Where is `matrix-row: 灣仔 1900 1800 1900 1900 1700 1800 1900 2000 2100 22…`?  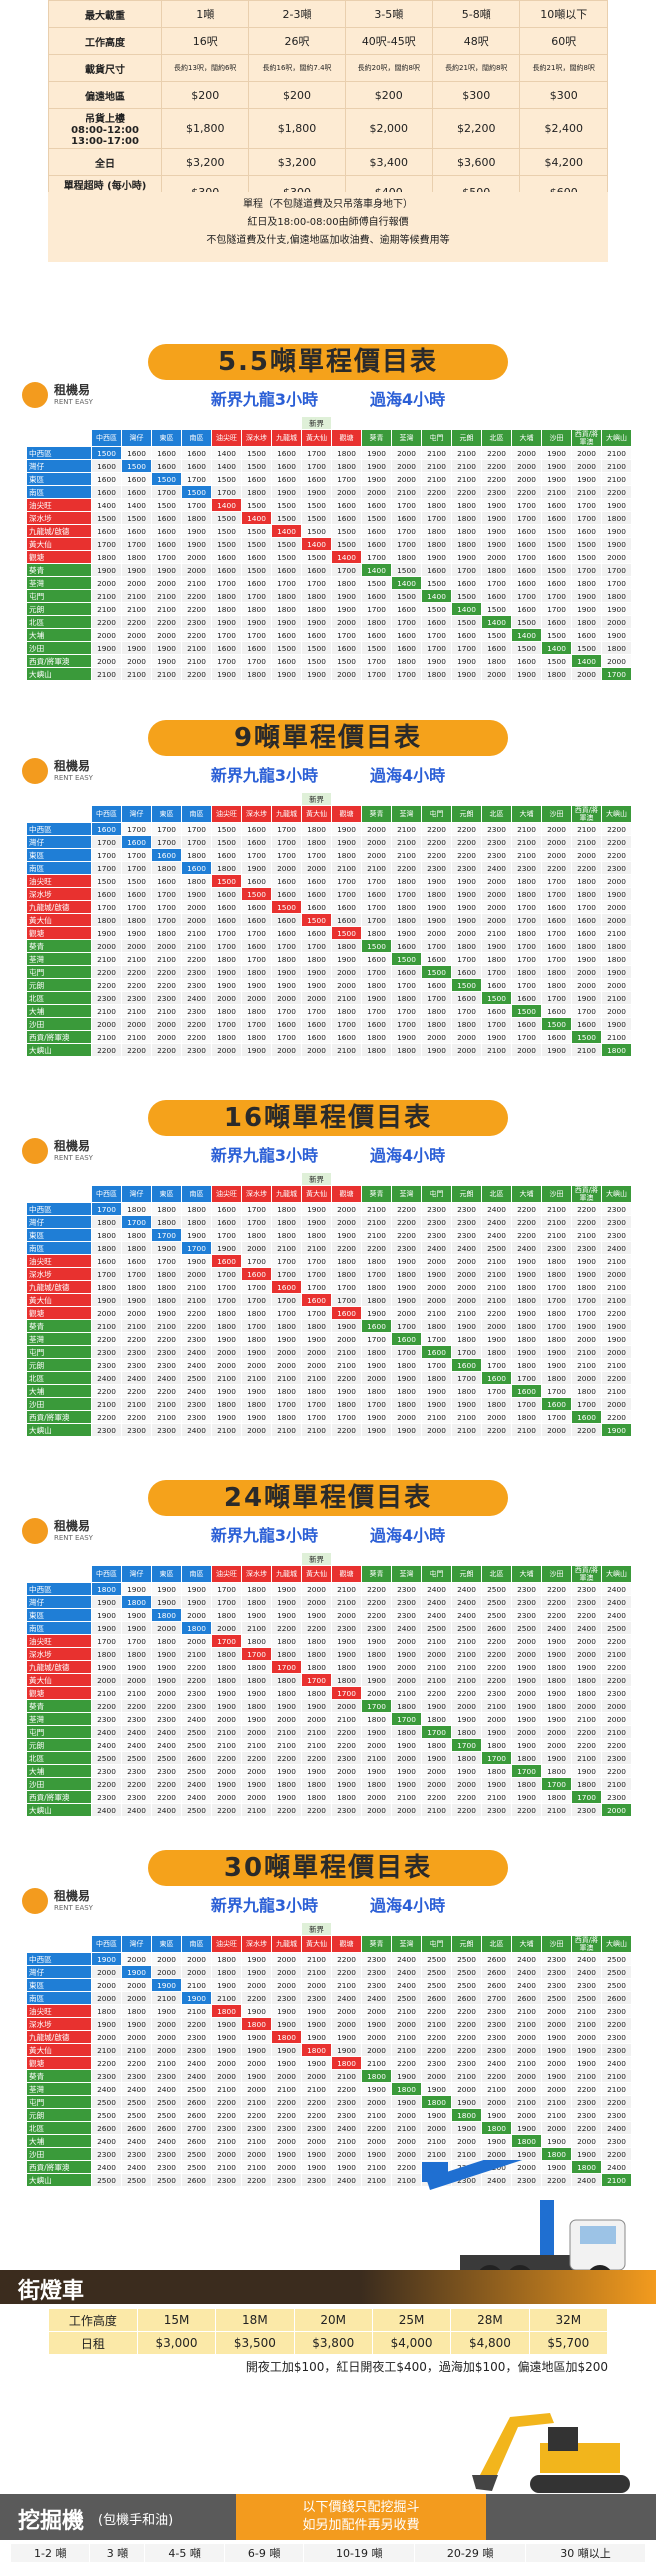 matrix-row: 灣仔 1900 1800 1900 1900 1700 1800 1900 2000 2100 22… is located at coordinates (329, 1602).